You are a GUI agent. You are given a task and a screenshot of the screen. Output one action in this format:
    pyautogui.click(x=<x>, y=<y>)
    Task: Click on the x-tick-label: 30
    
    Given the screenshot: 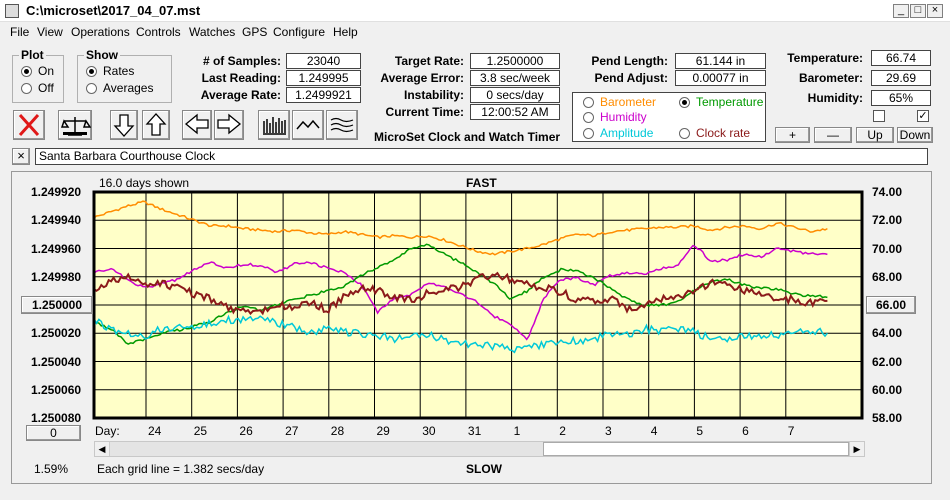 What is the action you would take?
    pyautogui.click(x=429, y=431)
    